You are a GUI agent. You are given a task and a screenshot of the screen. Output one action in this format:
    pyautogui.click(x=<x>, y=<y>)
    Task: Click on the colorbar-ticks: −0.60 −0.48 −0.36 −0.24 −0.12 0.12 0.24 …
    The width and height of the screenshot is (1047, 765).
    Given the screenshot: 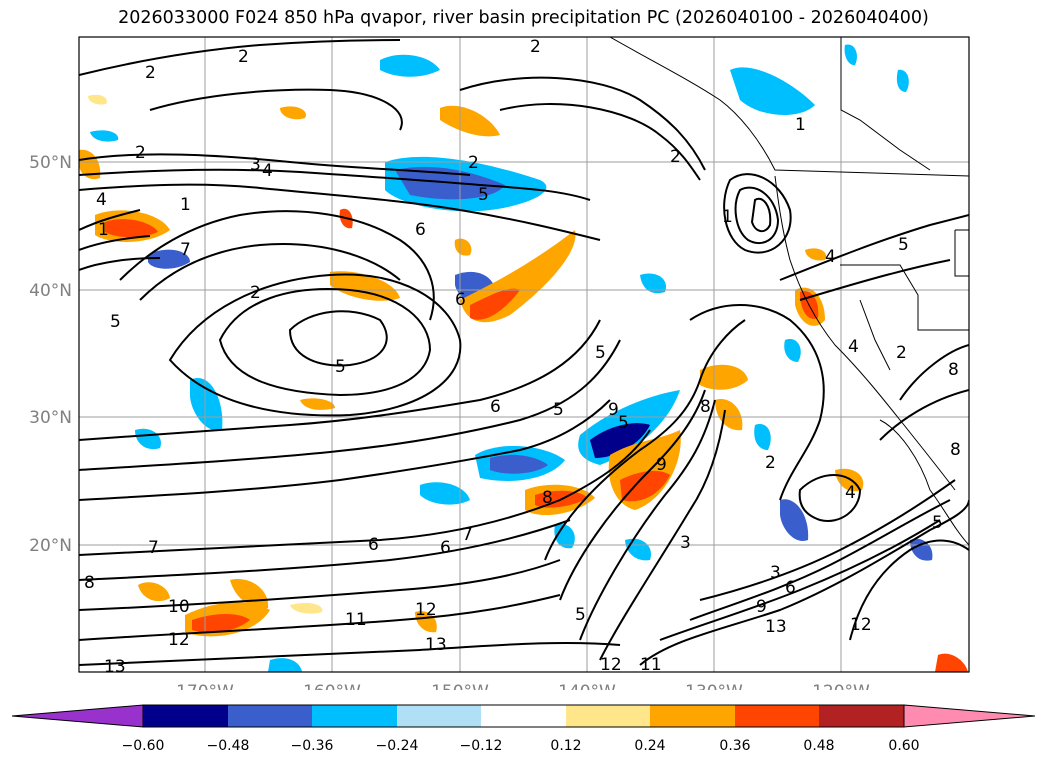 What is the action you would take?
    pyautogui.click(x=521, y=746)
    